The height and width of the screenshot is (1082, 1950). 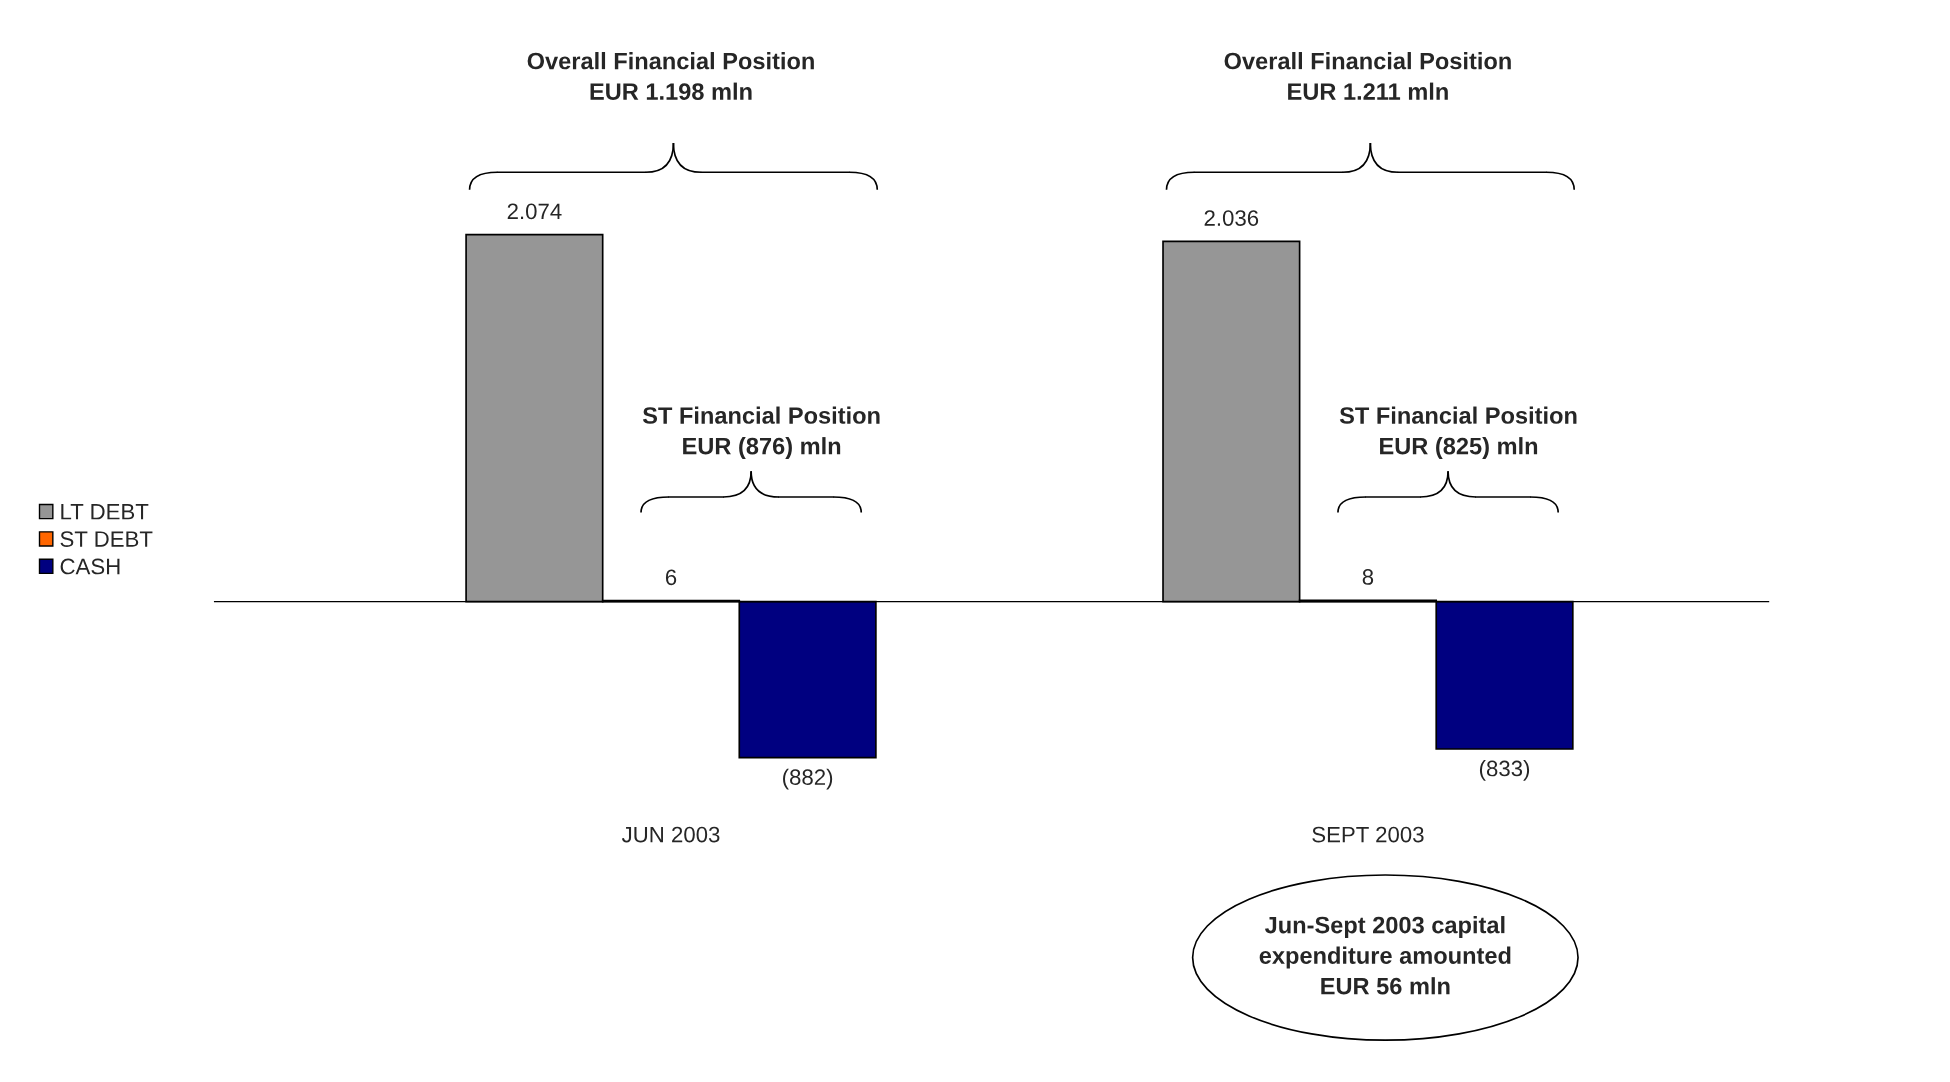 I want to click on legend-label: LT DEBT, so click(x=105, y=512).